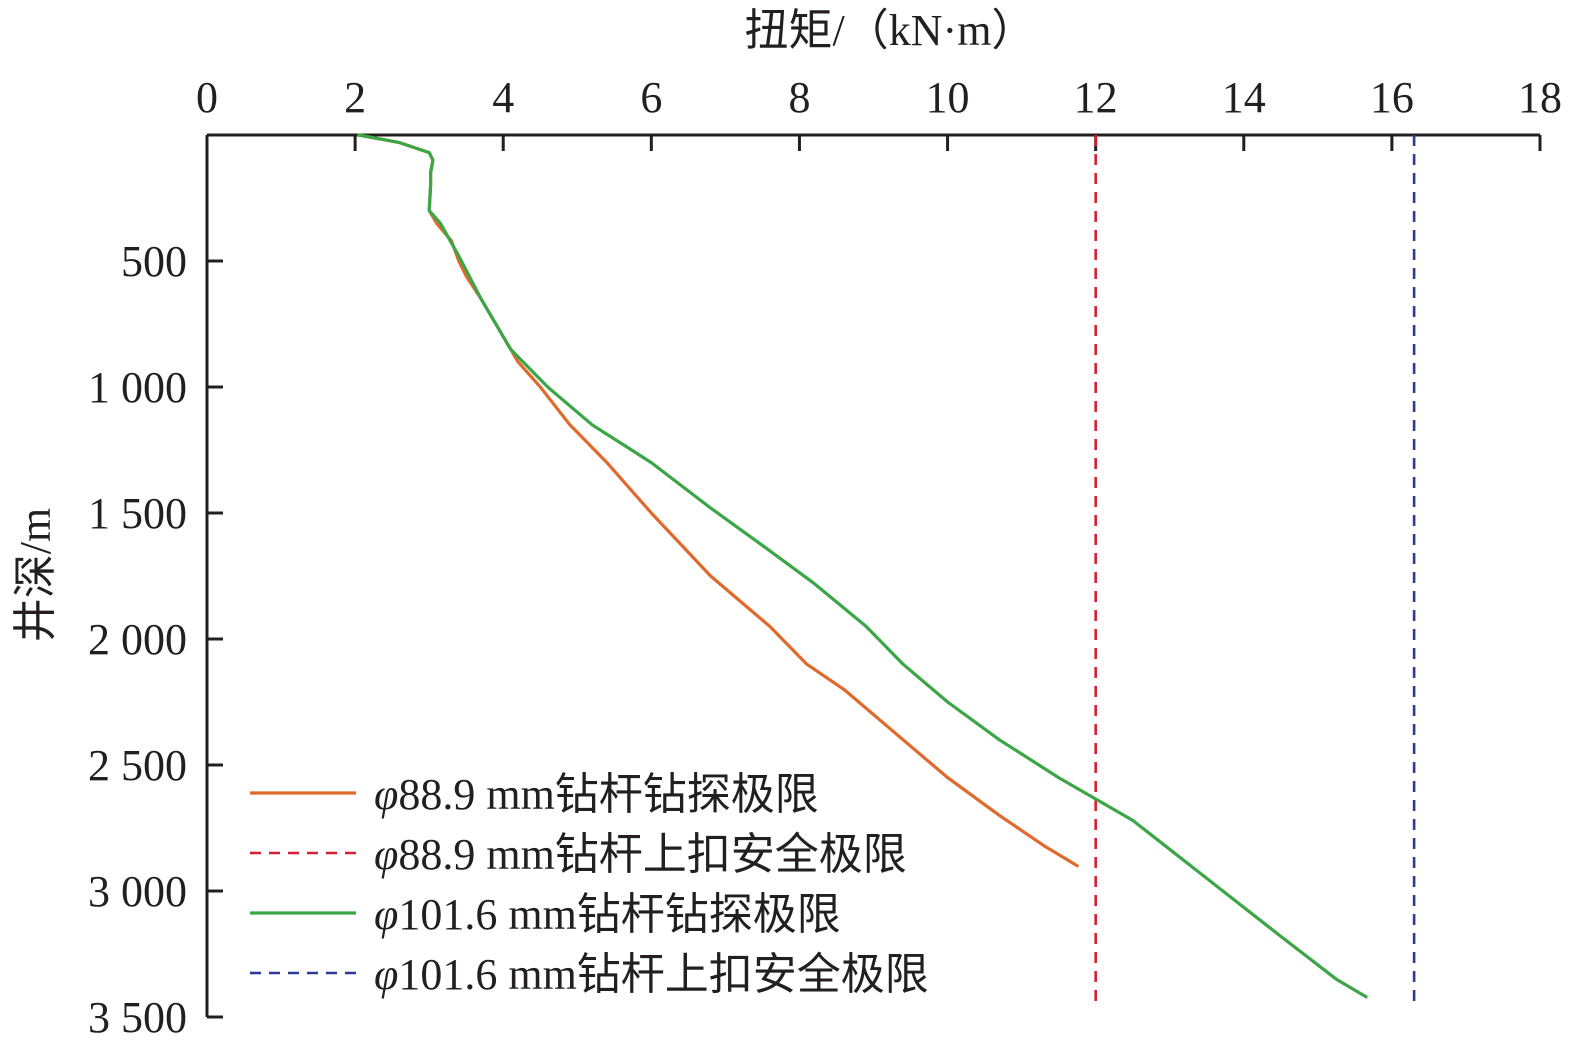 This screenshot has width=1575, height=1055. Describe the element at coordinates (503, 97) in the screenshot. I see `x-tick-label: 4` at that location.